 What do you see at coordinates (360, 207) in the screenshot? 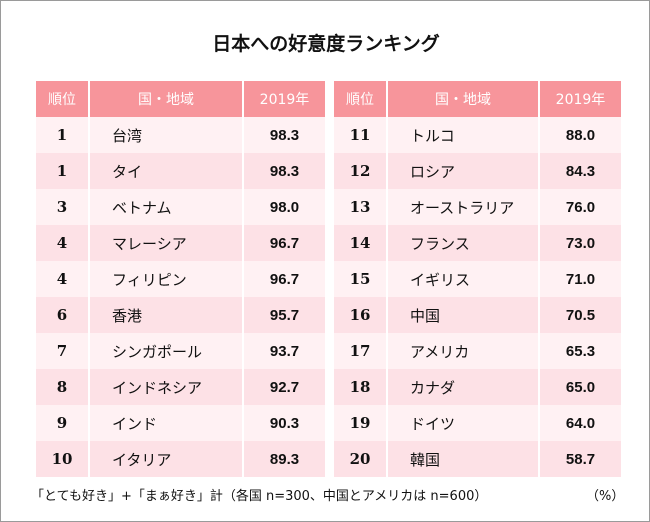
I see `rank-cell: 13` at bounding box center [360, 207].